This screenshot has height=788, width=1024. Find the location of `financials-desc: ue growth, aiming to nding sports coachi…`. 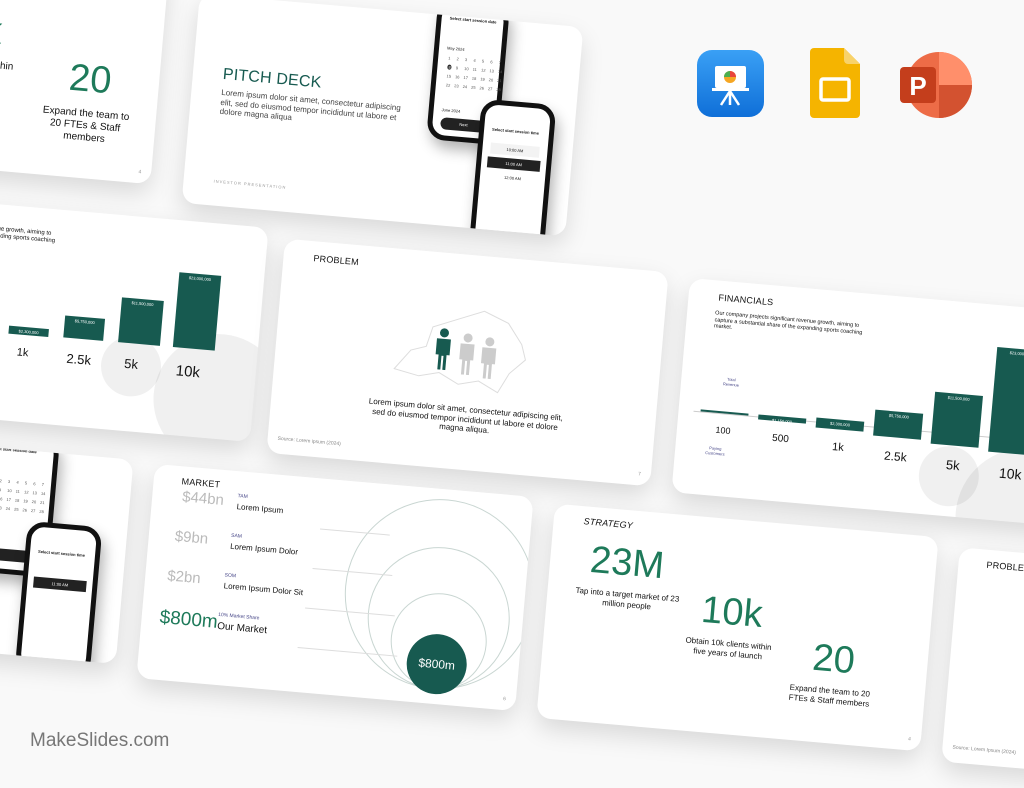

financials-desc: ue growth, aiming to nding sports coachi… is located at coordinates (28, 235).